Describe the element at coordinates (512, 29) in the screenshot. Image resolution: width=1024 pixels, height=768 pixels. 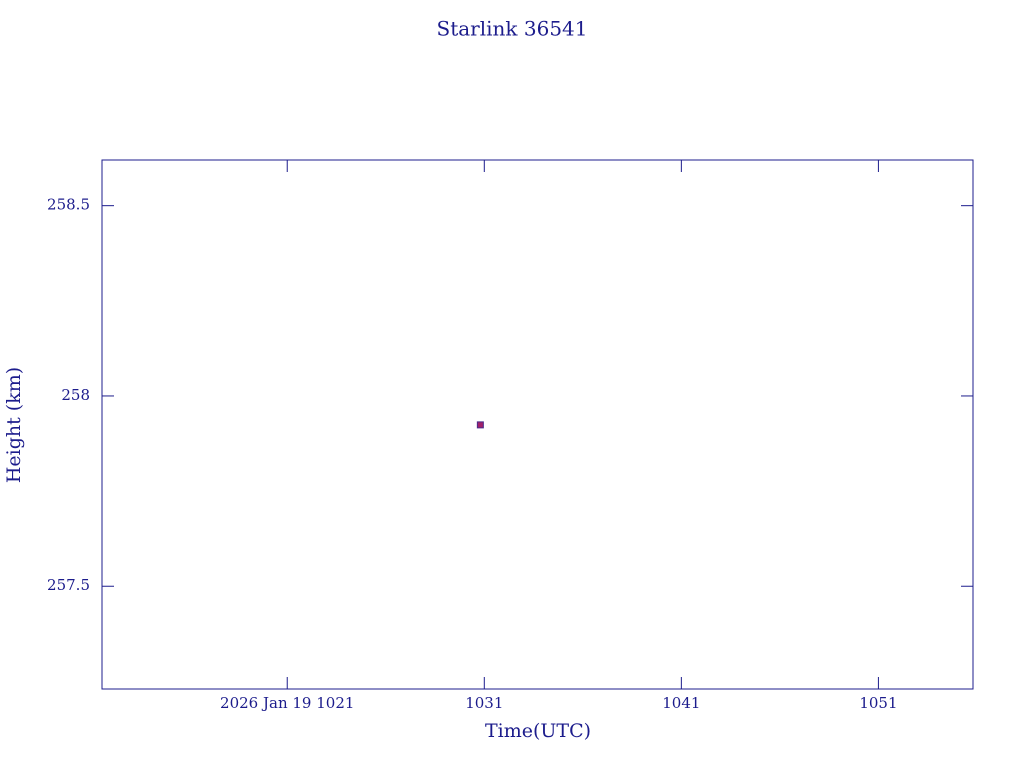
I see `chart-title: Starlink 36541` at that location.